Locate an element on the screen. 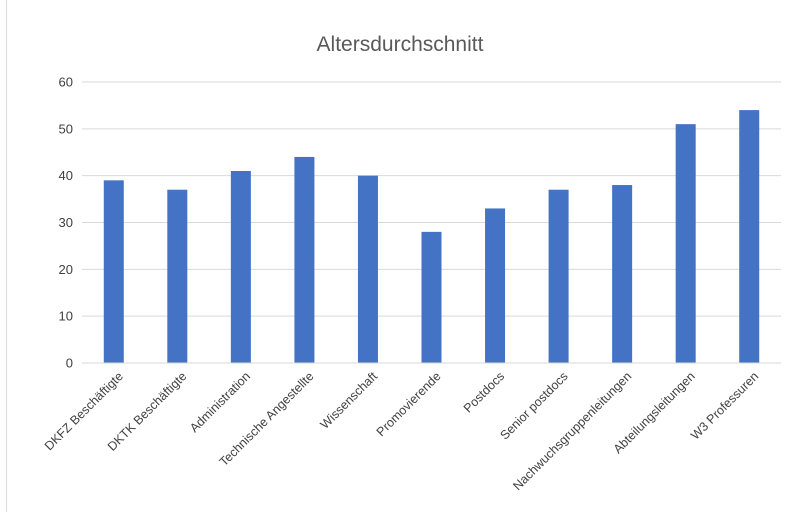  y-axis-ticks: 0 10 20 30 40 50 60 is located at coordinates (66, 223).